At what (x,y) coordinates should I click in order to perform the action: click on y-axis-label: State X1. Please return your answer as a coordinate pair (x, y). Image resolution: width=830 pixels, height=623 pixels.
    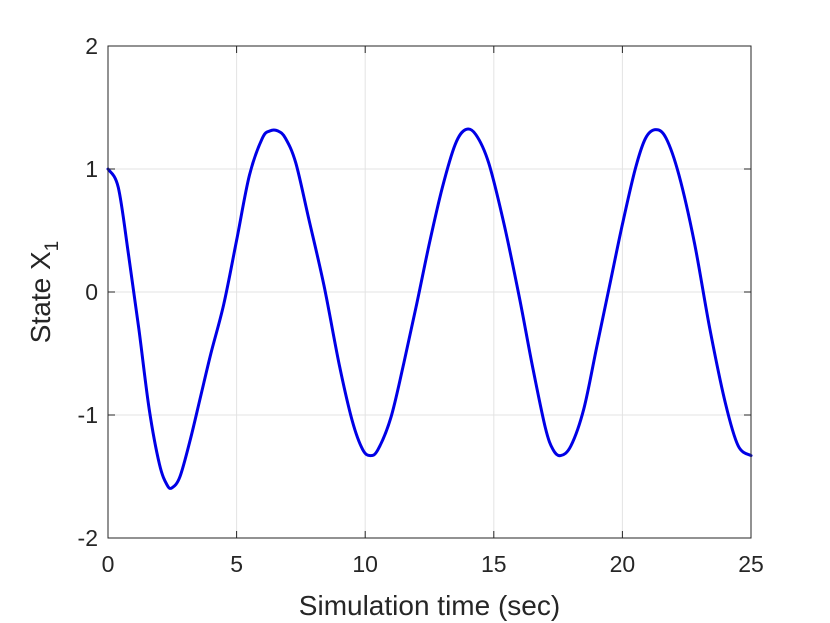
    Looking at the image, I should click on (44, 292).